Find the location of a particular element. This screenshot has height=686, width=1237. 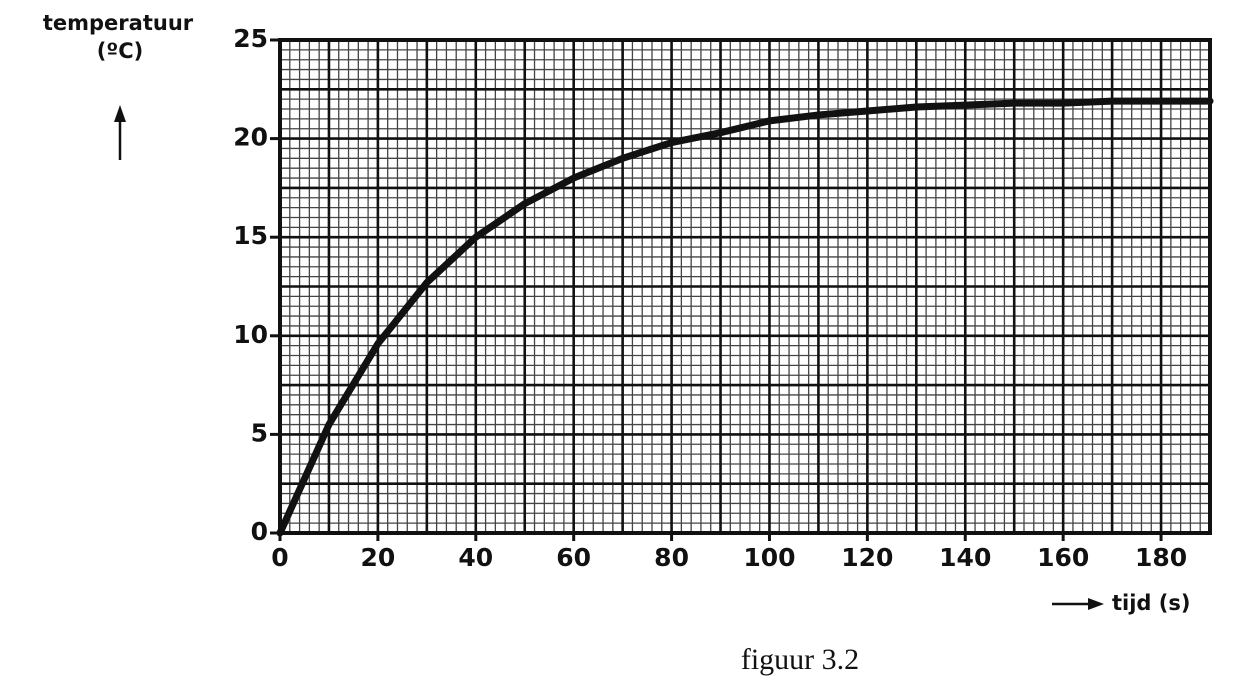

y-arrow is located at coordinates (120, 132).